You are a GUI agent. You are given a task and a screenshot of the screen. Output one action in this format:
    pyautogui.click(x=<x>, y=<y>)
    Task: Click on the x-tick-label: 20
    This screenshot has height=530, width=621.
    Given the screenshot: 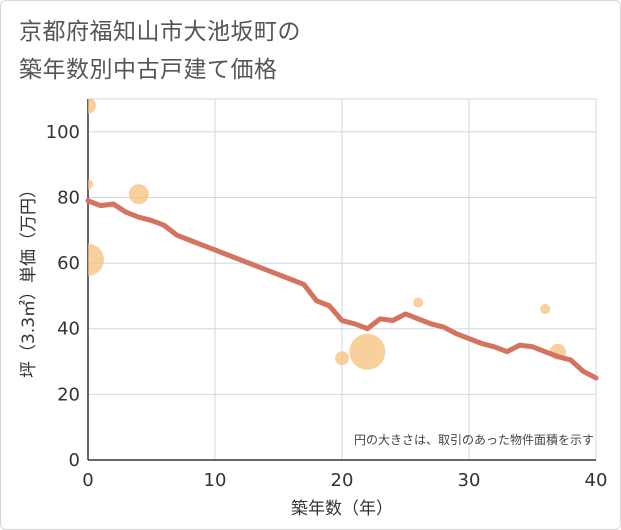 What is the action you would take?
    pyautogui.click(x=342, y=480)
    